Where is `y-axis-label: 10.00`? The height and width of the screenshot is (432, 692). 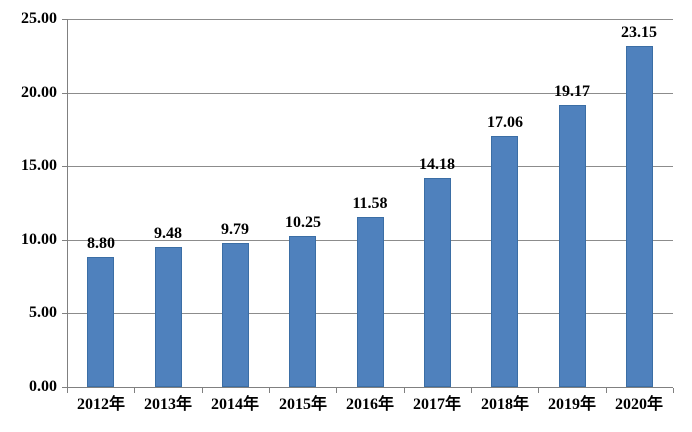
y-axis-label: 10.00 is located at coordinates (39, 239).